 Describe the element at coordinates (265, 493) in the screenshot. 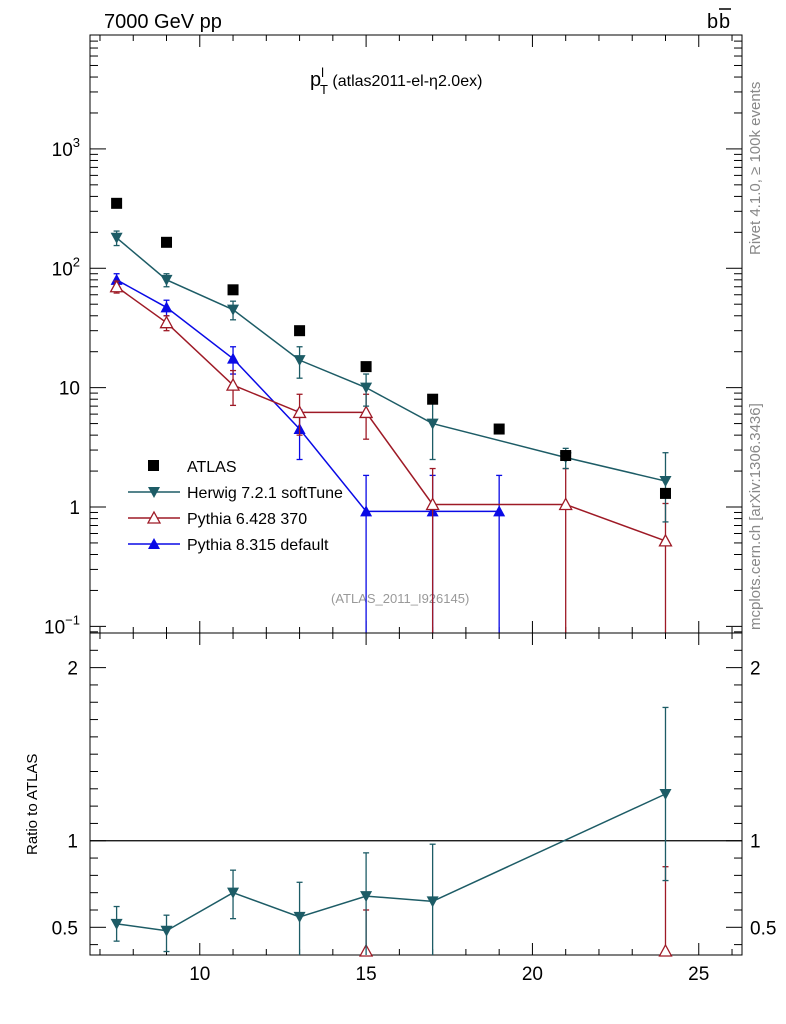

I see `legend-label-herwig: Herwig 7.2.1 softTune` at that location.